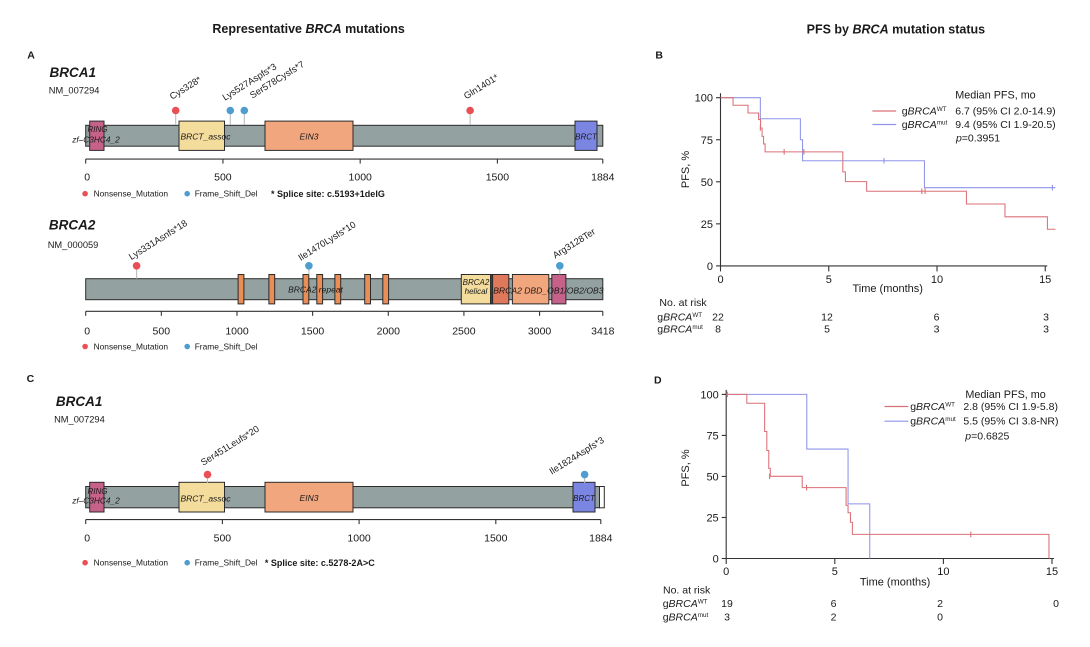 Image resolution: width=1090 pixels, height=647 pixels. I want to click on svg-text: D, so click(658, 381).